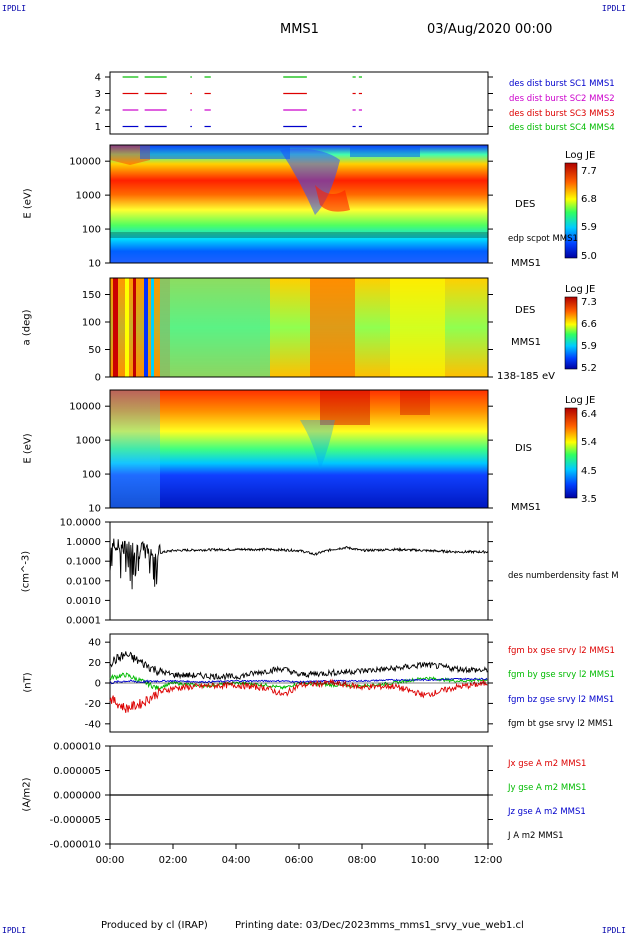  I want to click on corner-mark-top-left: IPDLI, so click(14, 8).